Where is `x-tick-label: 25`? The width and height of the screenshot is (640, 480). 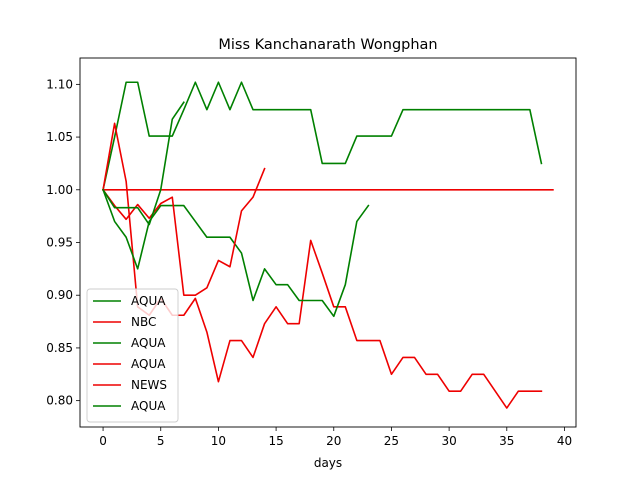 x-tick-label: 25 is located at coordinates (391, 441).